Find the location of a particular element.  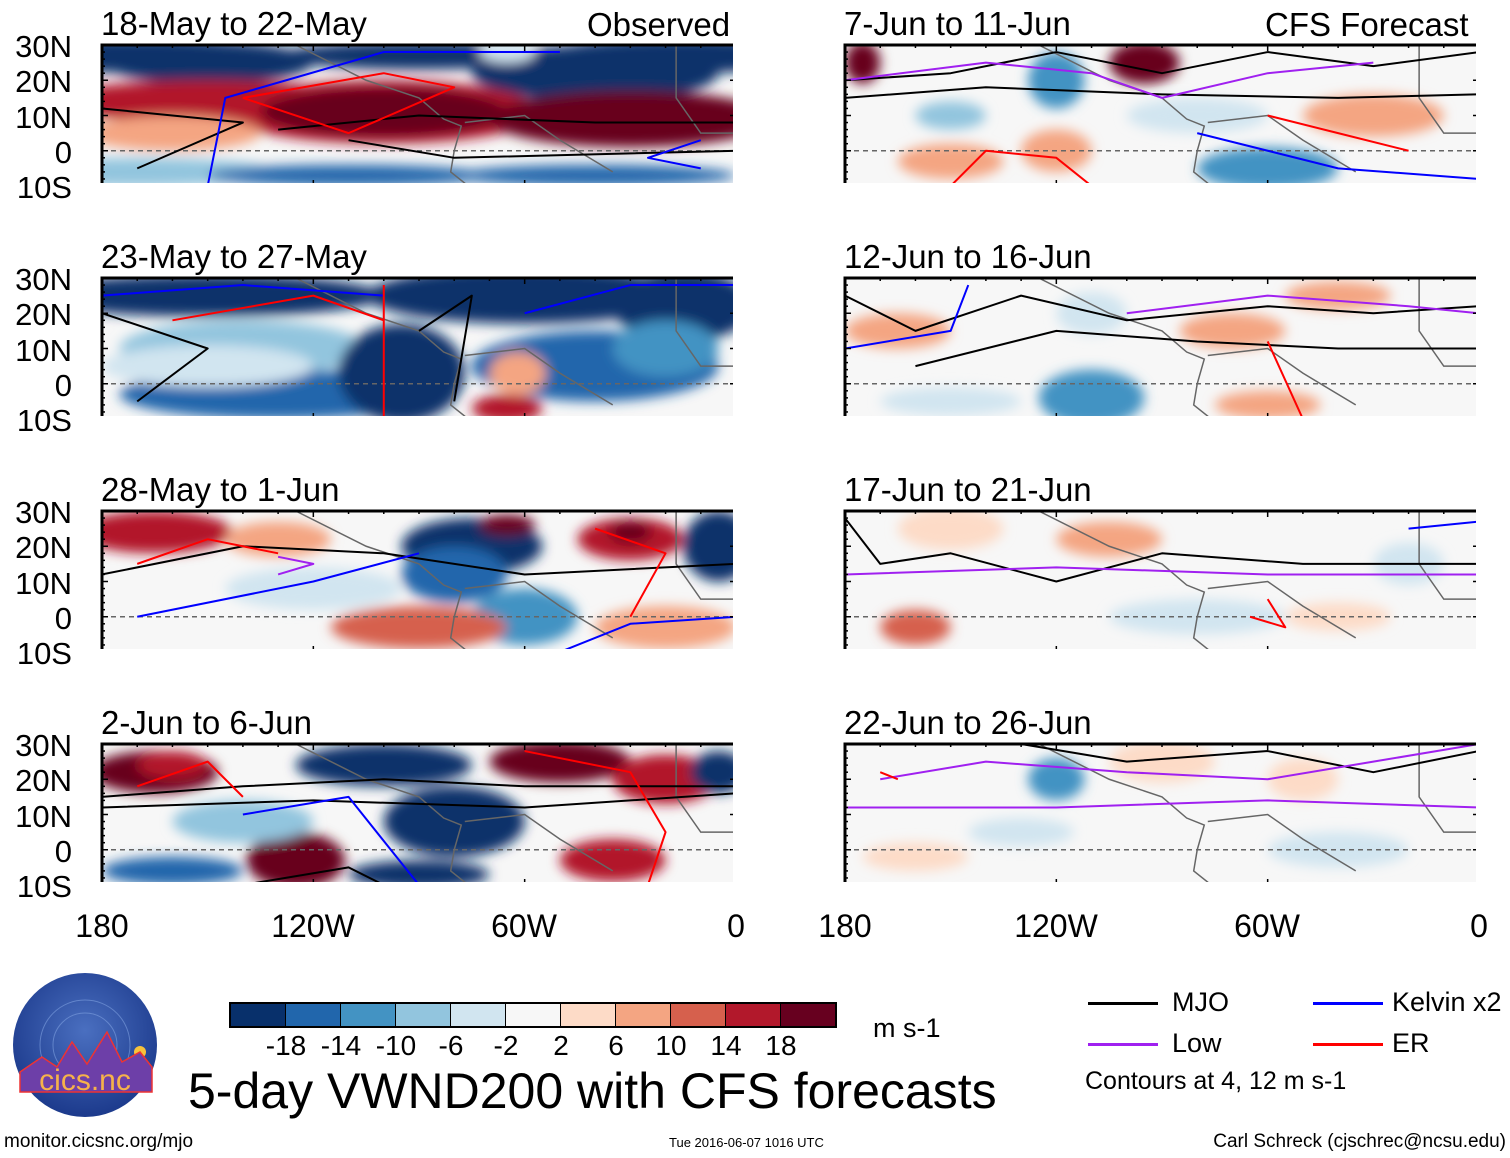

timestamp: Tue 2016-06-07 1016 UTC is located at coordinates (746, 1142).